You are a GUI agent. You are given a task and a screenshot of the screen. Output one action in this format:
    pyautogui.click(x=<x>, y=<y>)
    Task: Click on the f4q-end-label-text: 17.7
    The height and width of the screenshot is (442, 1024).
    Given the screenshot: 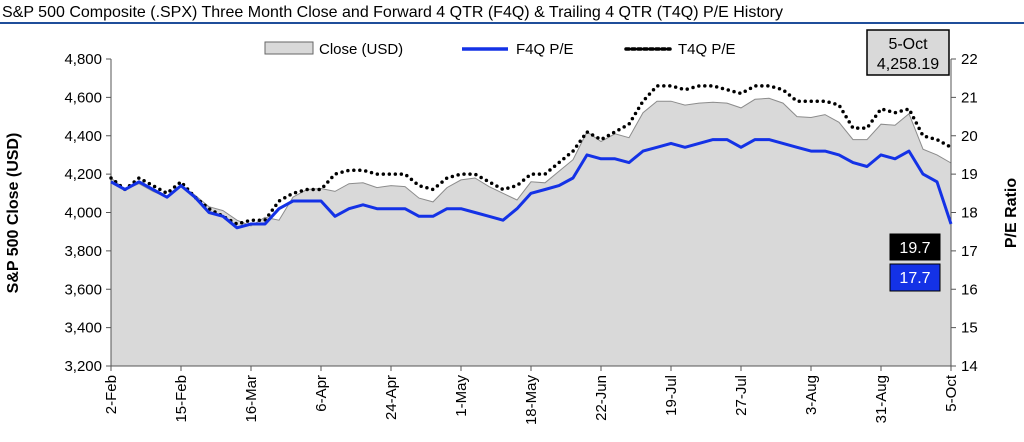 What is the action you would take?
    pyautogui.click(x=914, y=278)
    